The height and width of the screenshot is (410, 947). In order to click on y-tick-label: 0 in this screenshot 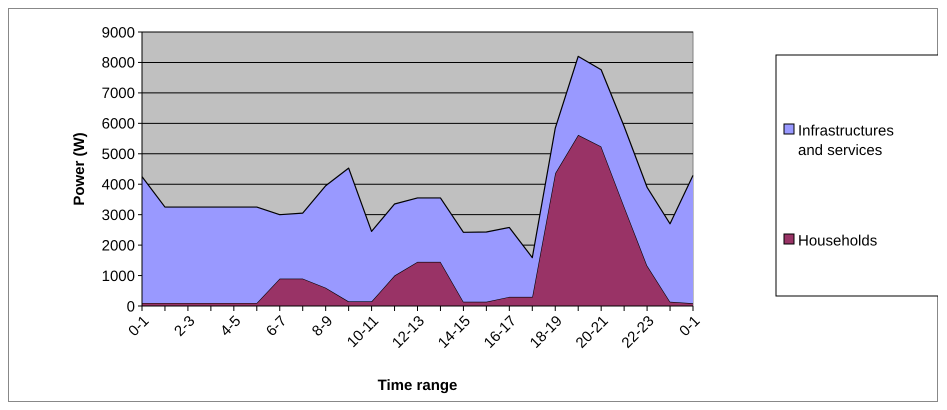, I will do `click(130, 307)`.